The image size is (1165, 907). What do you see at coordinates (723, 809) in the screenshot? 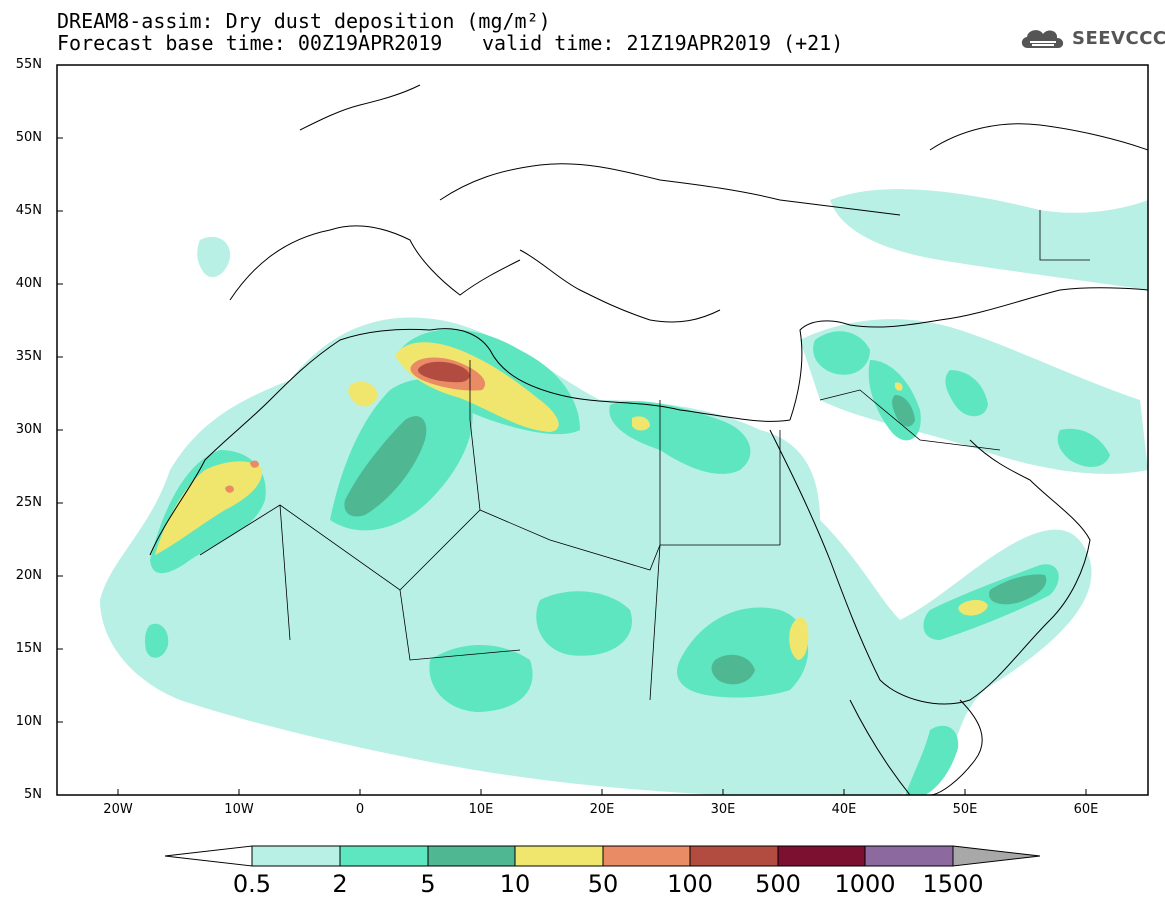
I see `lon-label: 30E` at bounding box center [723, 809].